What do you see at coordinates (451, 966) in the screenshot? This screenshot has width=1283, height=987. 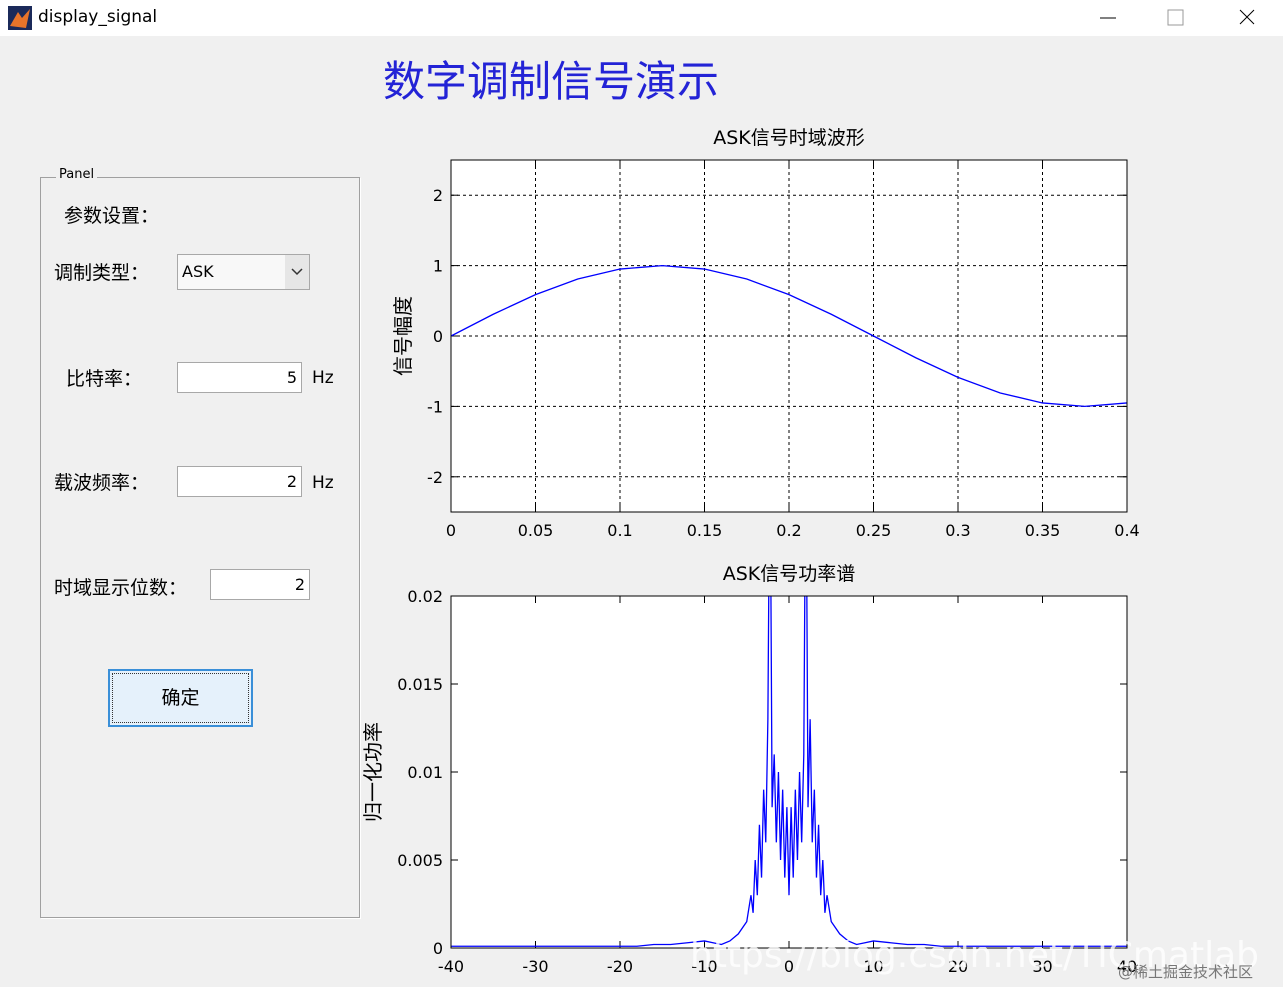 I see `x-tick-label: -40` at bounding box center [451, 966].